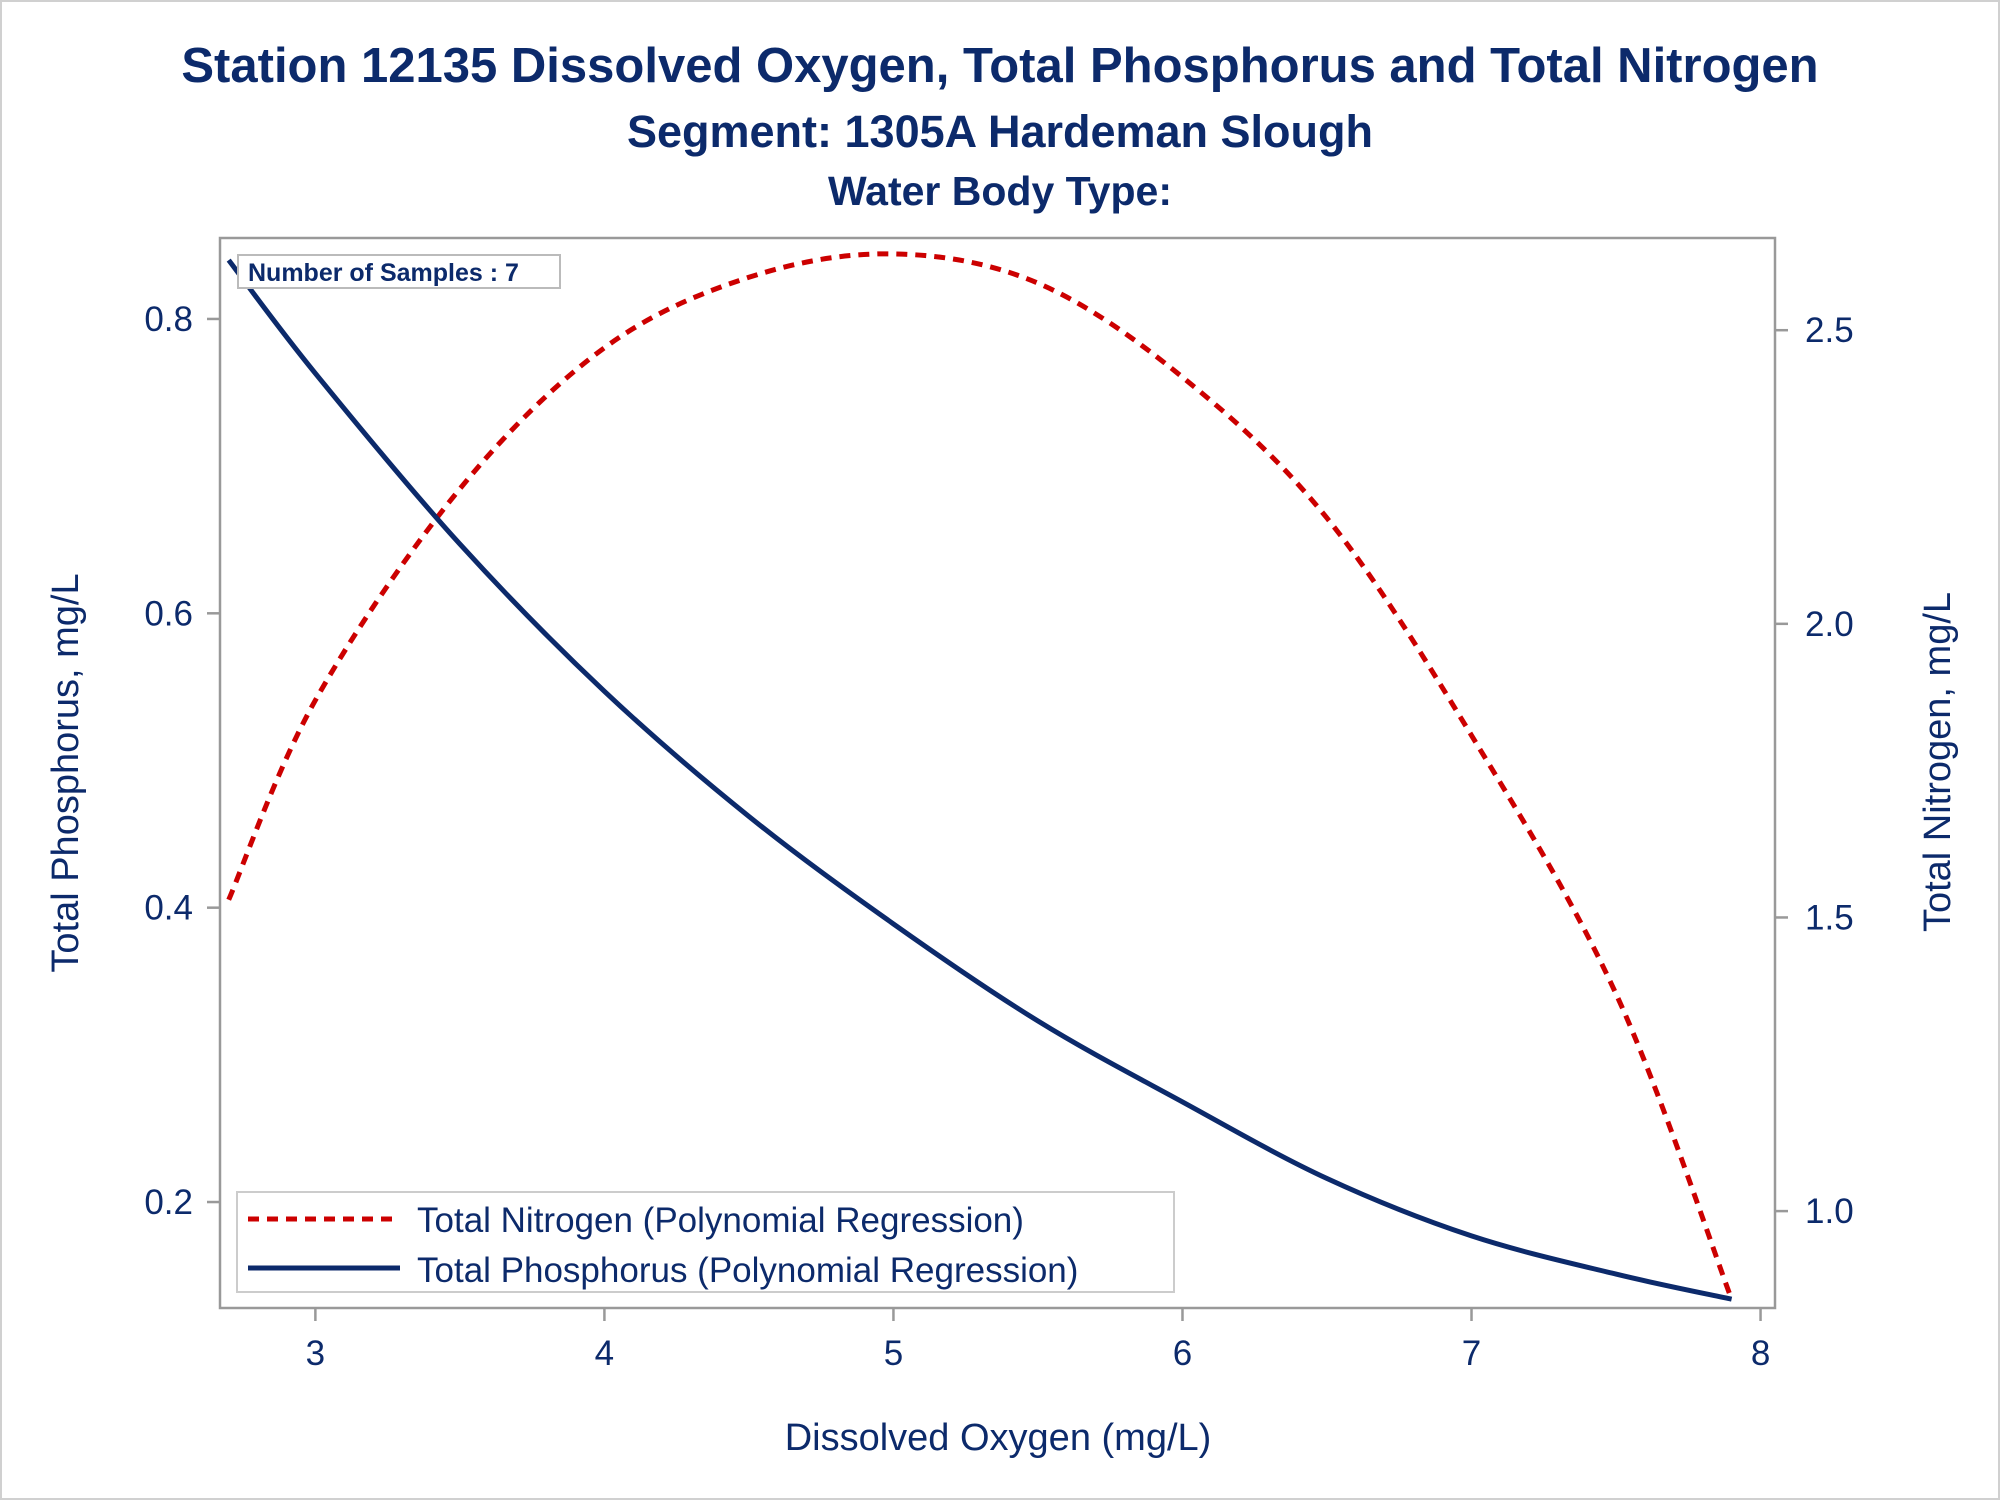 This screenshot has height=1500, width=2000. I want to click on sample-count-label: Number of Samples : 7, so click(383, 273).